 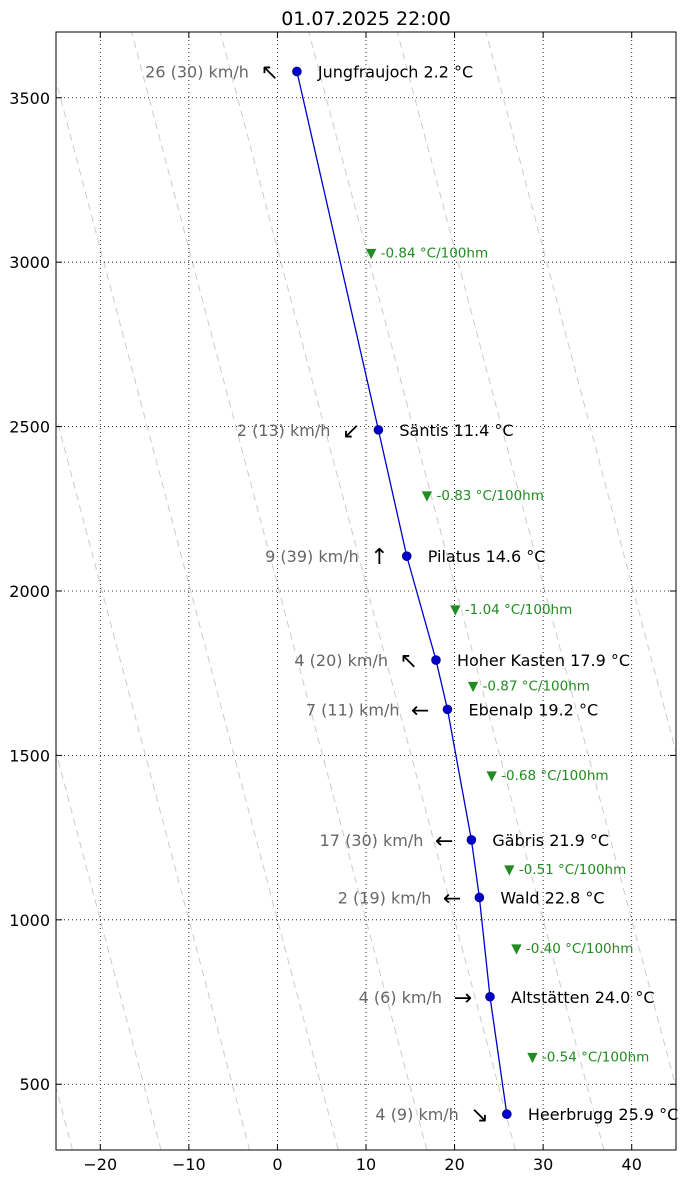 What do you see at coordinates (565, 870) in the screenshot?
I see `gradient-label: ▼ -0.51 °C/100hm` at bounding box center [565, 870].